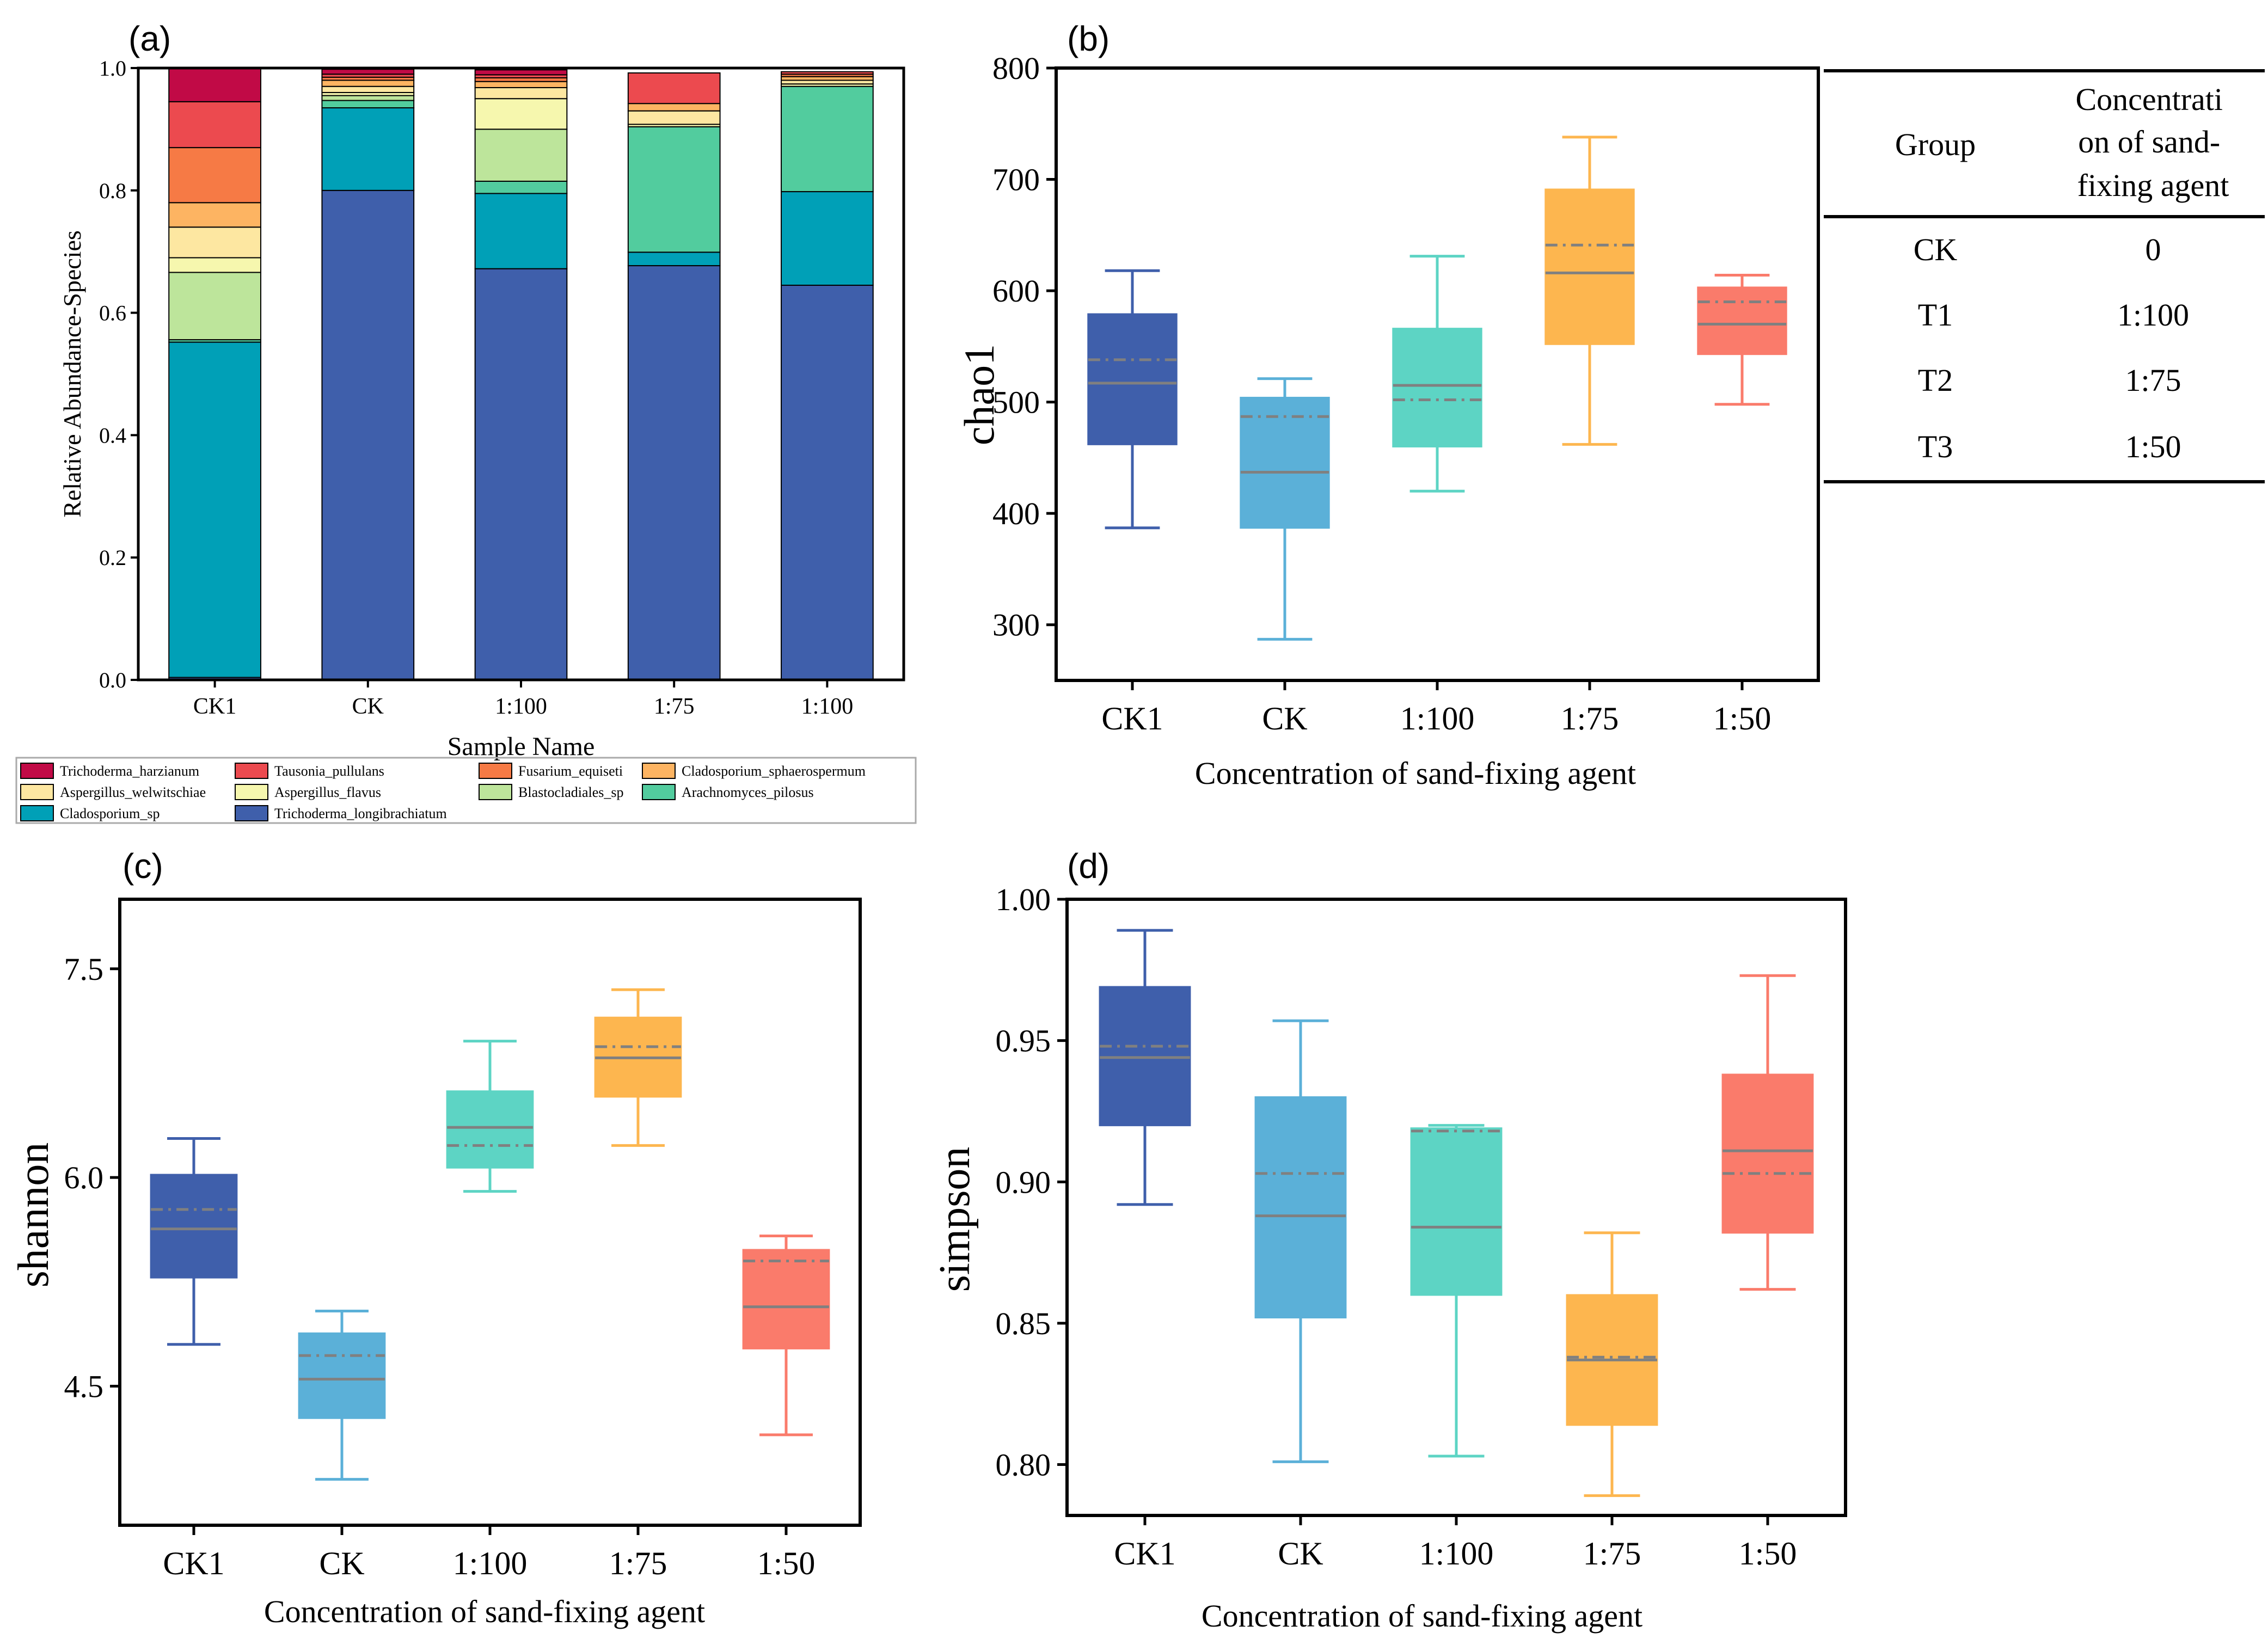  What do you see at coordinates (1422, 1616) in the screenshot?
I see `panel-d-x-axis-label: Concentration of sand-fixing agent` at bounding box center [1422, 1616].